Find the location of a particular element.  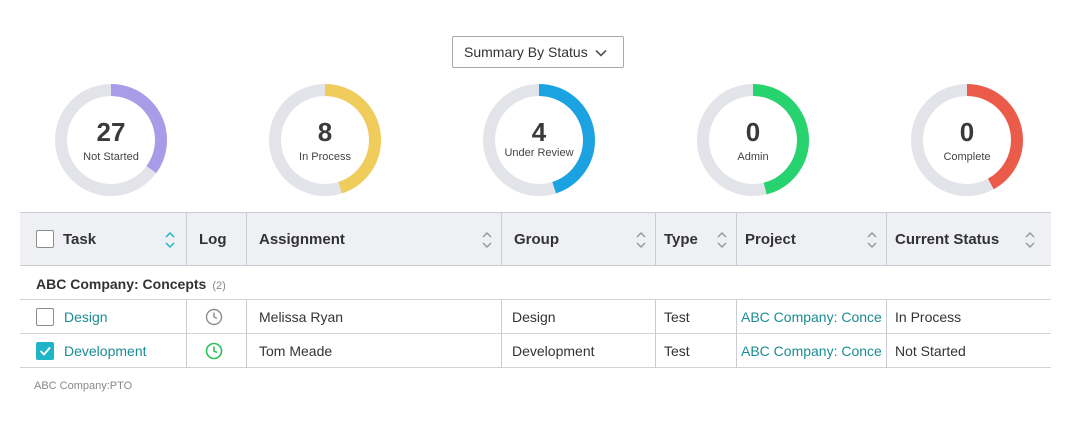

header-type: Type is located at coordinates (695, 239).